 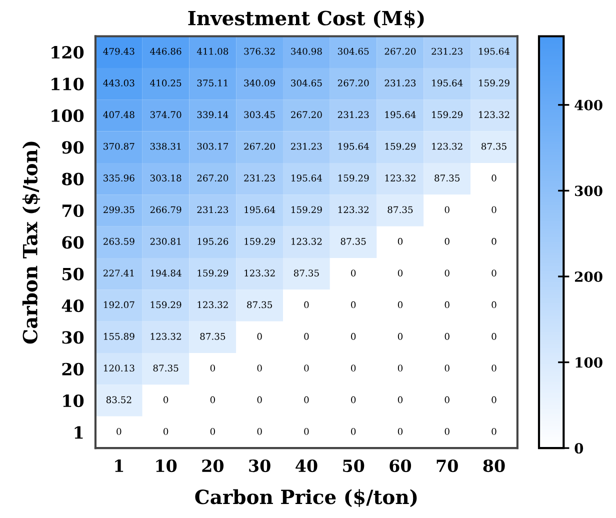 What do you see at coordinates (68, 115) in the screenshot?
I see `y-tick-label: 100` at bounding box center [68, 115].